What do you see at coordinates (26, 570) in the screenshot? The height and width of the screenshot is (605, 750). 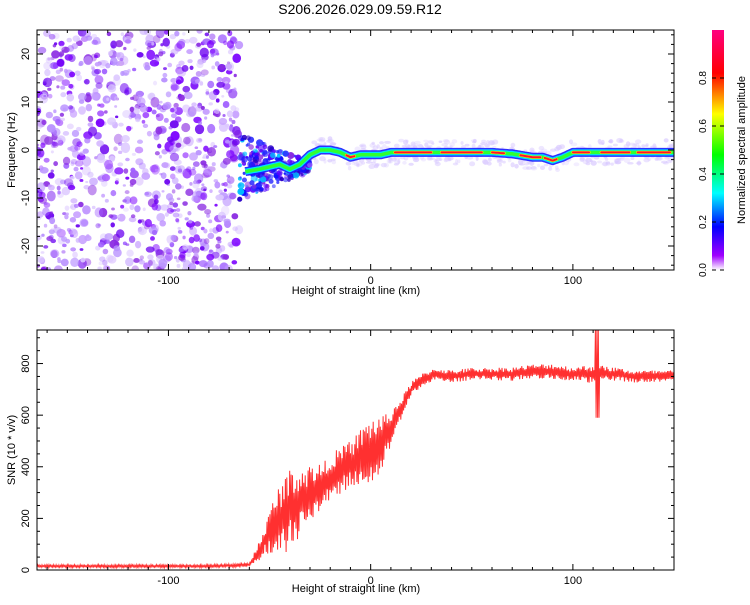 I see `y-tick-label: 0` at bounding box center [26, 570].